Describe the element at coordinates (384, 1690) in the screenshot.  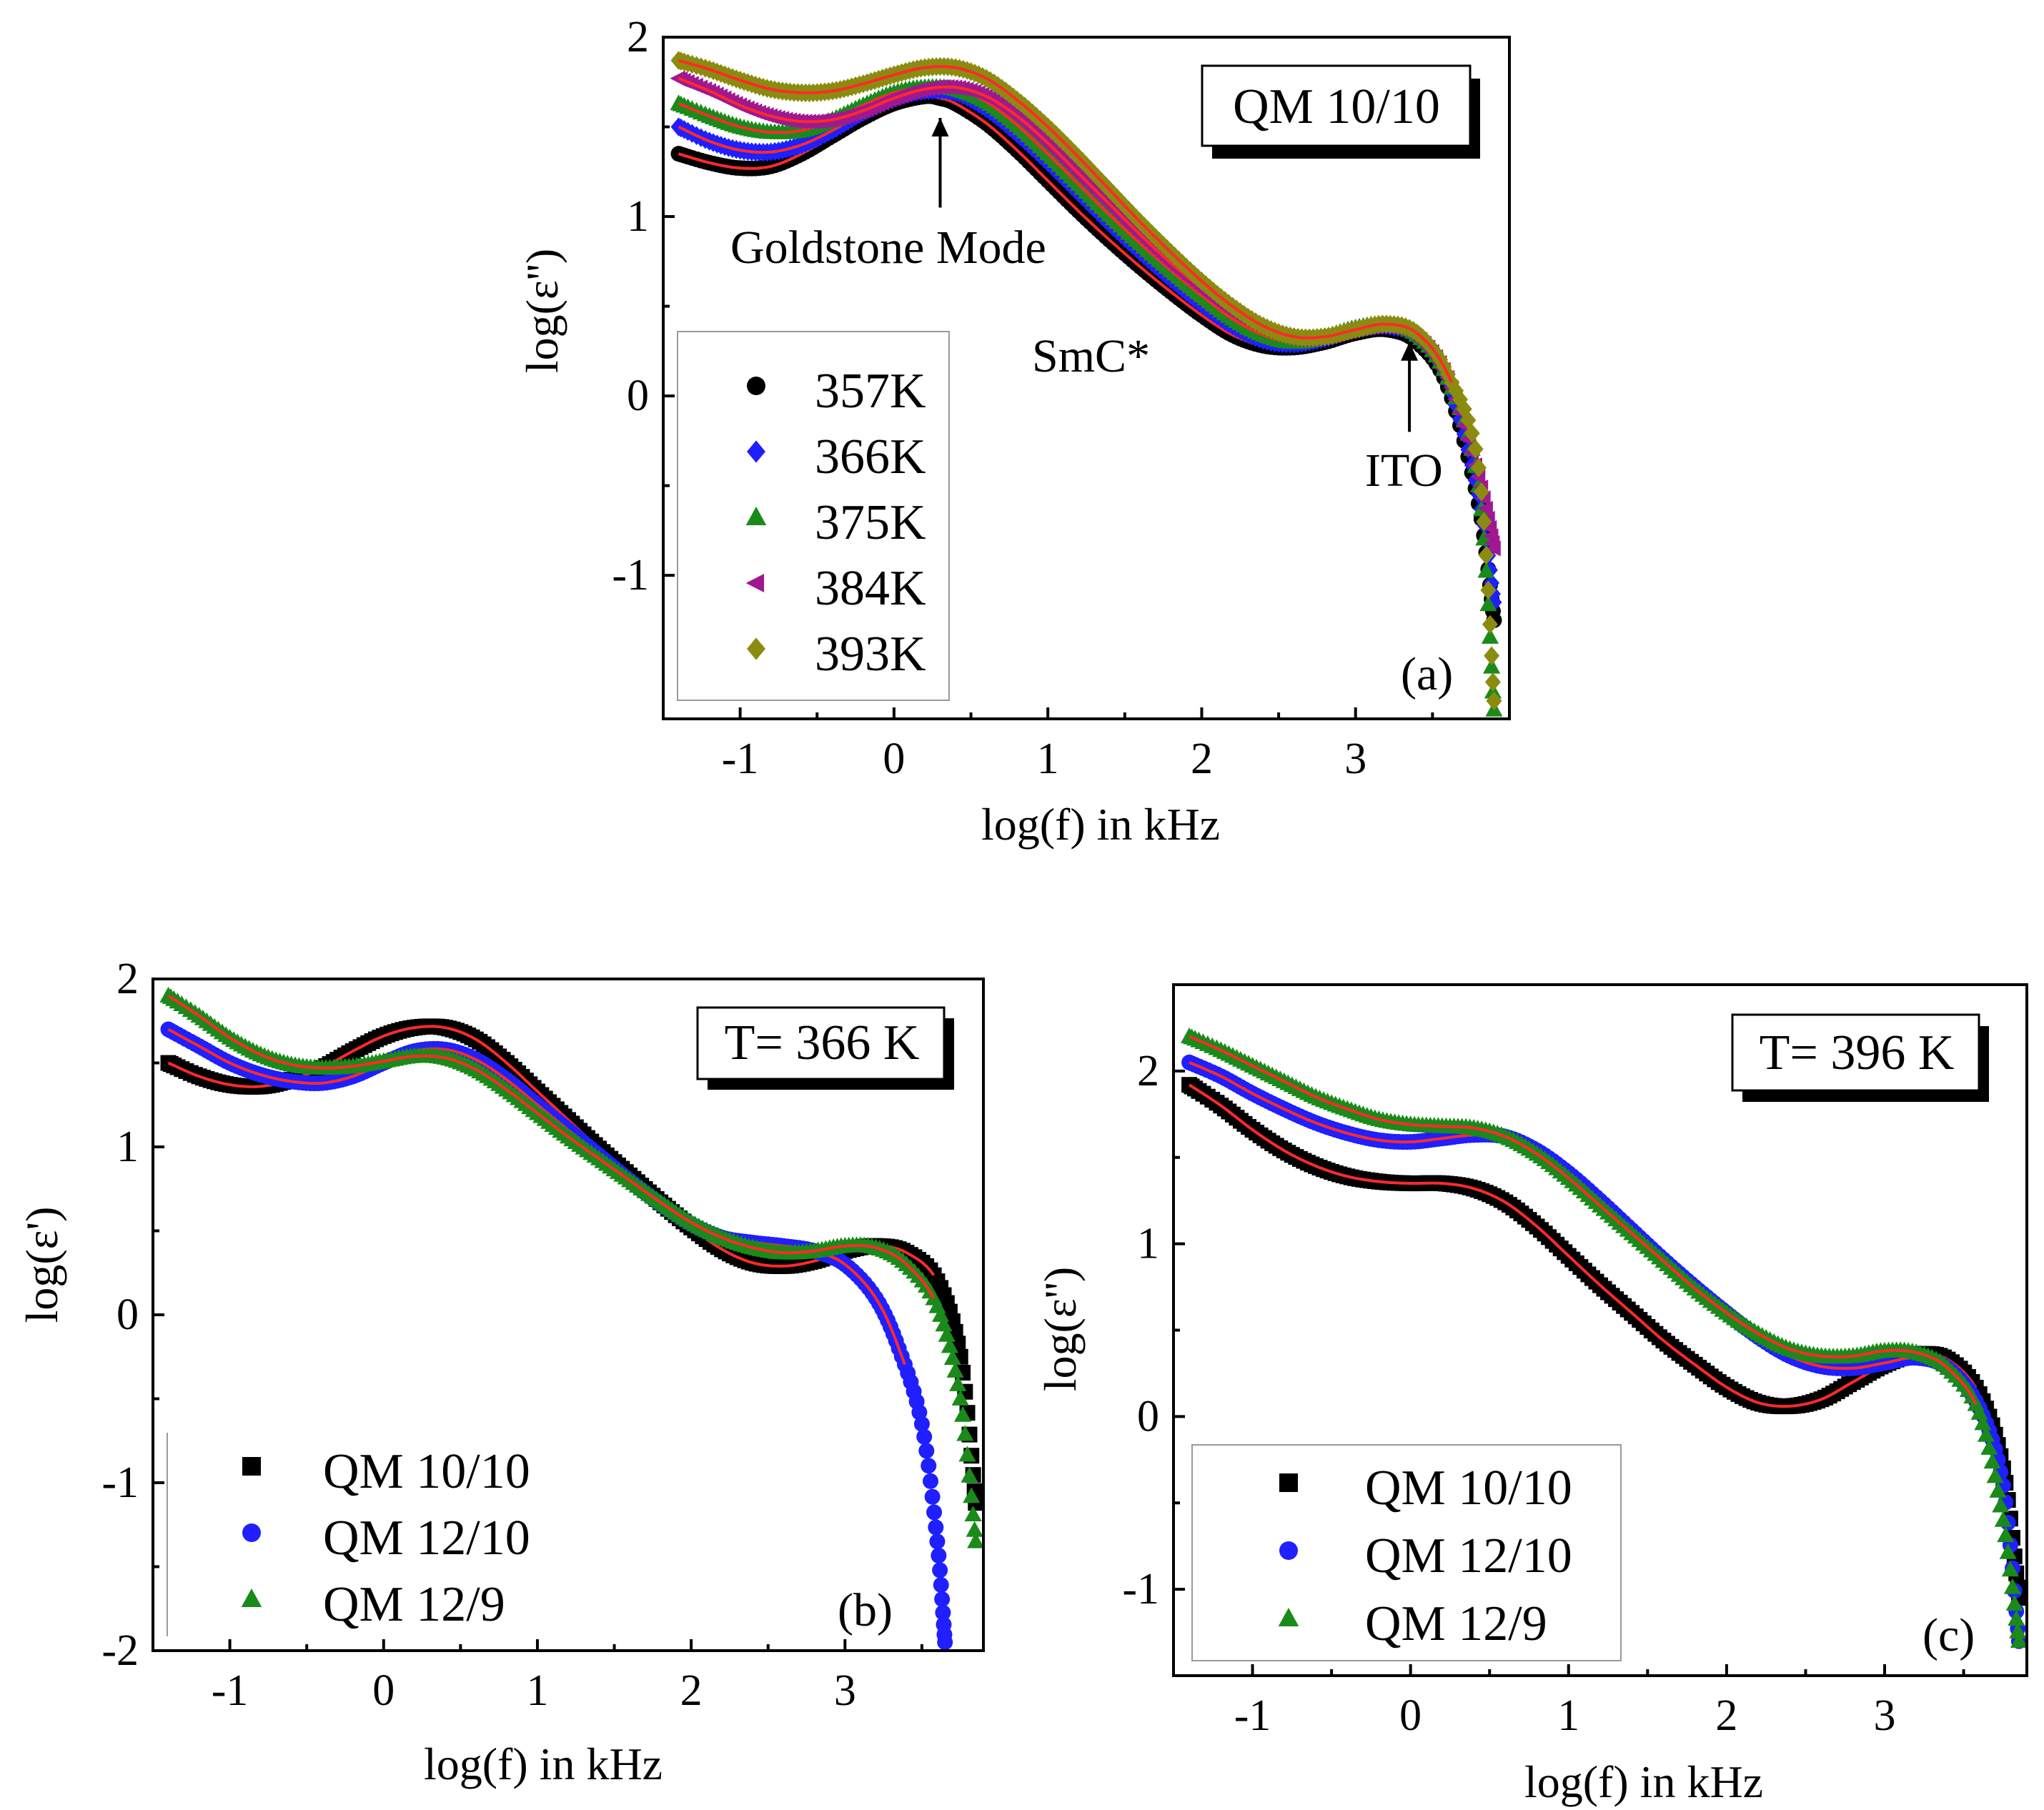
I see `panel-b-xtick-label: 0` at that location.